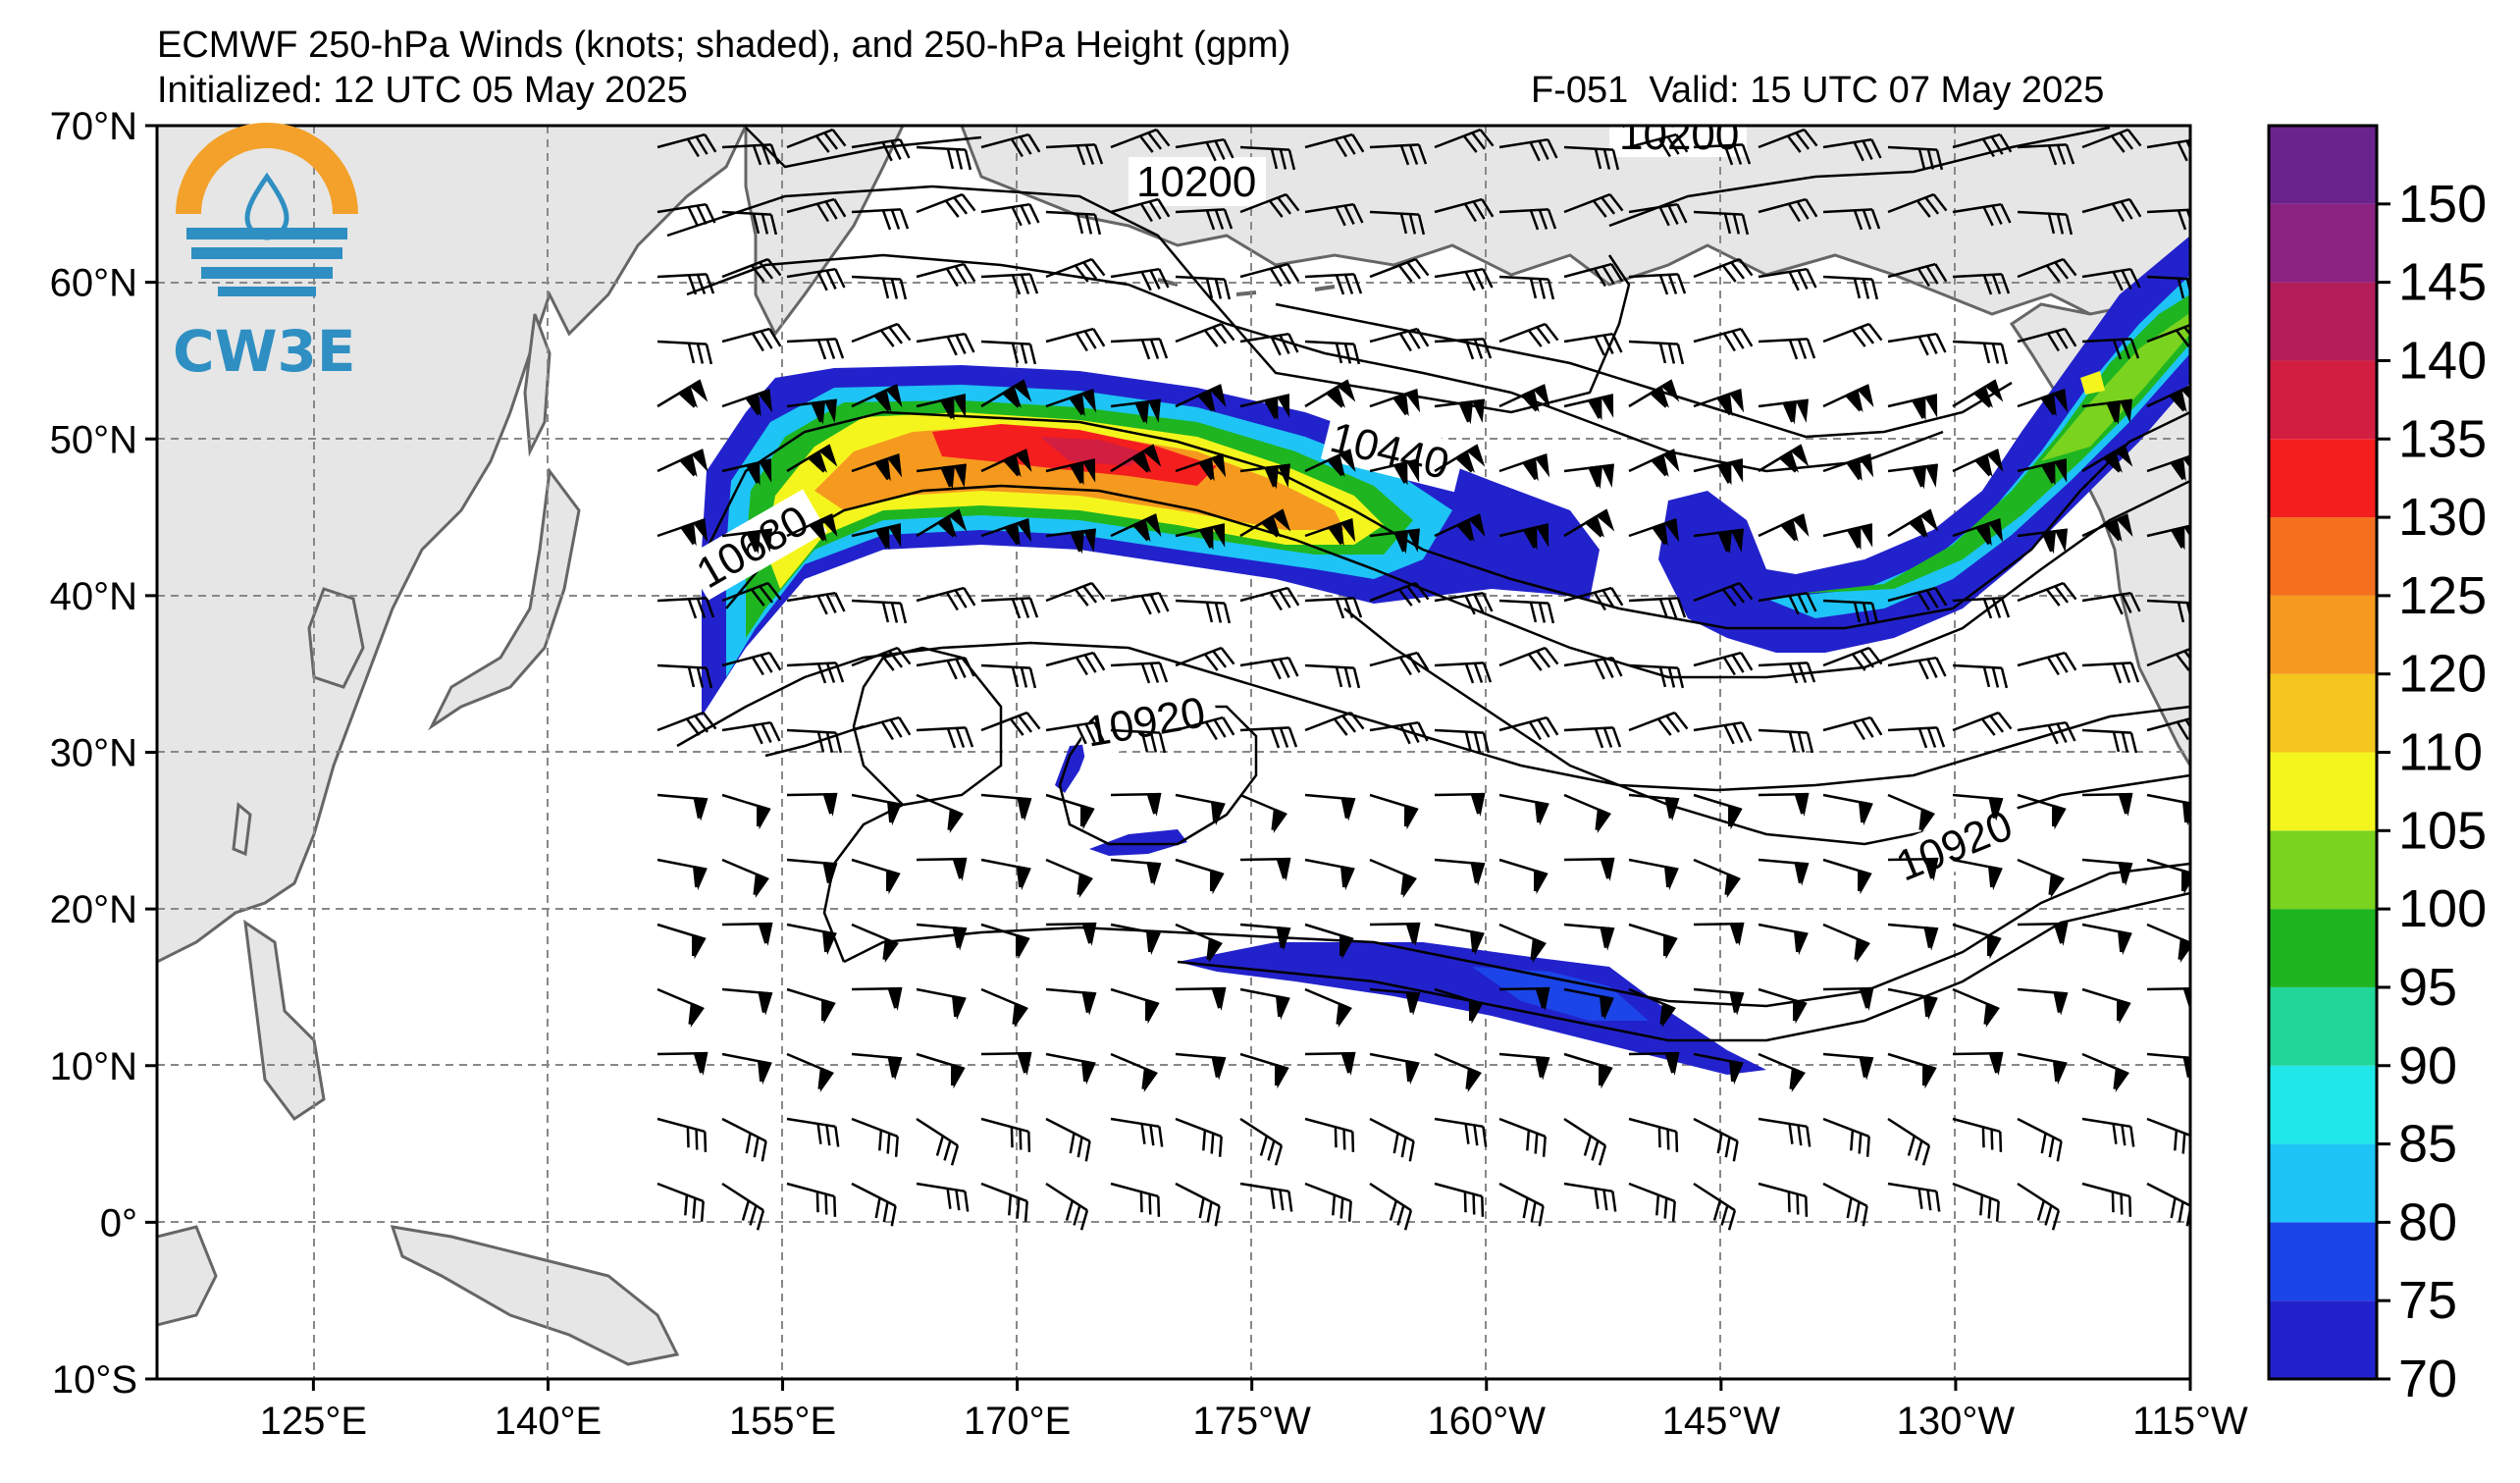  I want to click on contour-10680-b, so click(1457, 579).